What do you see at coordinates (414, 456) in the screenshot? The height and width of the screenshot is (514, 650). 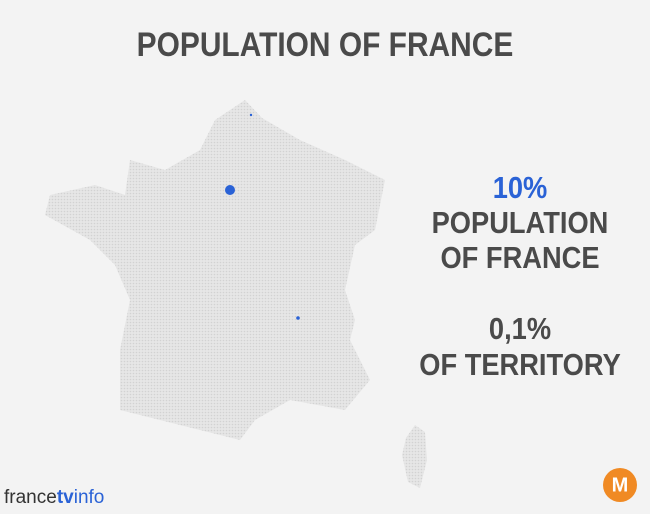 I see `map-corsica` at bounding box center [414, 456].